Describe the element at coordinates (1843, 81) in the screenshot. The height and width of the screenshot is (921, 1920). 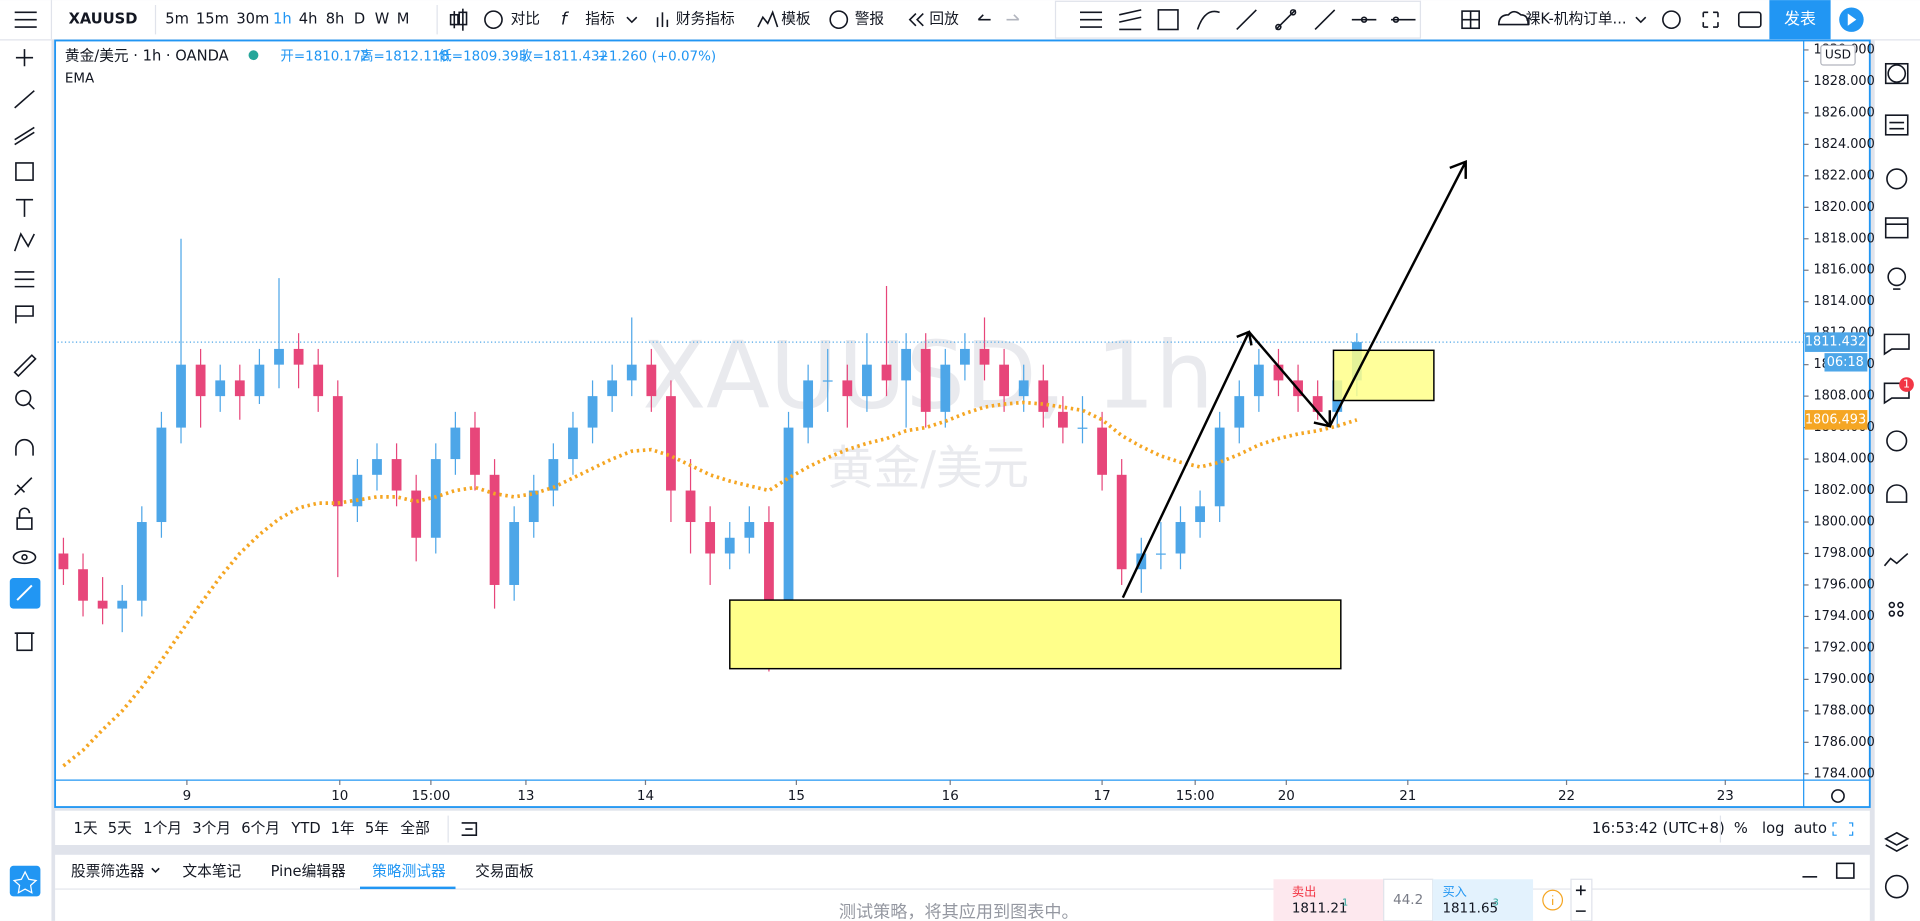
I see `y-tick-label: 1828.000` at that location.